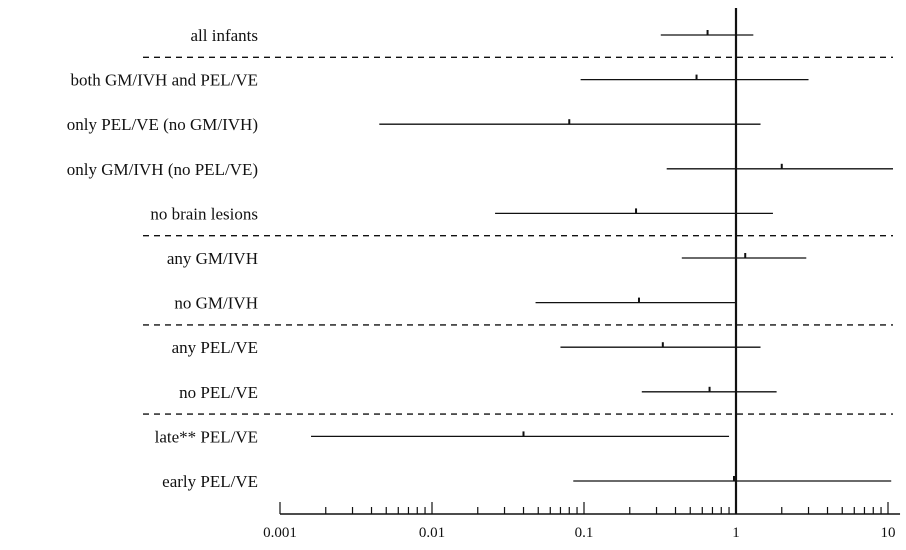  Describe the element at coordinates (280, 533) in the screenshot. I see `x-tick-label: 0.001` at that location.